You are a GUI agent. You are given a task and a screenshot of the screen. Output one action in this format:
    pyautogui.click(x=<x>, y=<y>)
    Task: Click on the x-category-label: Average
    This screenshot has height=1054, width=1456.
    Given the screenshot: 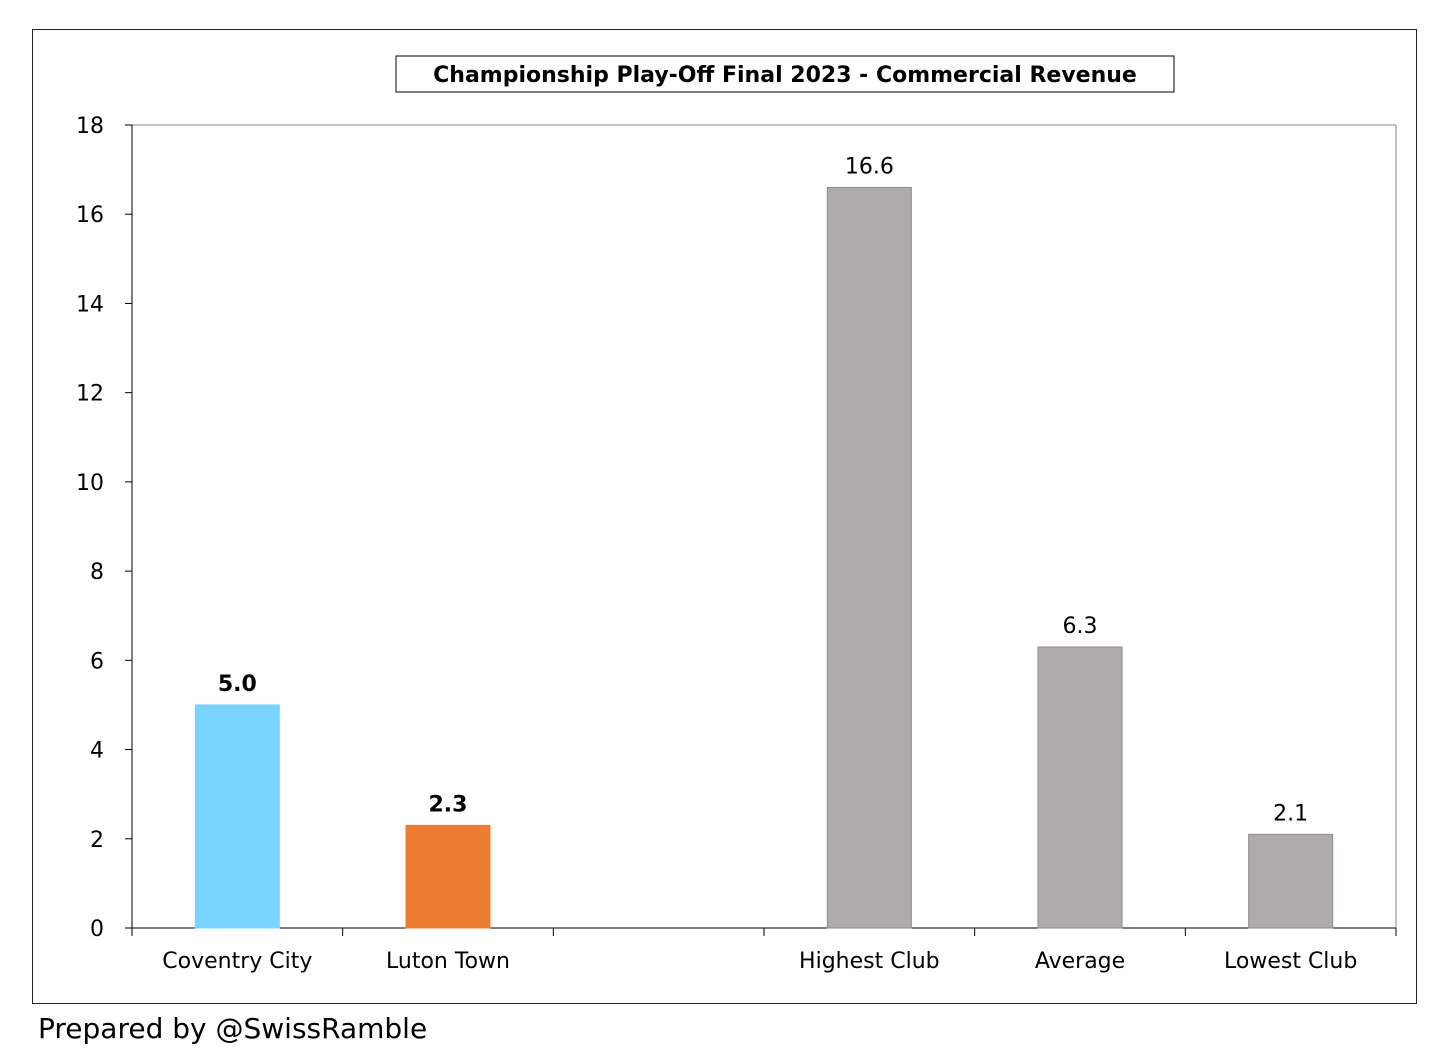 What is the action you would take?
    pyautogui.click(x=1080, y=961)
    